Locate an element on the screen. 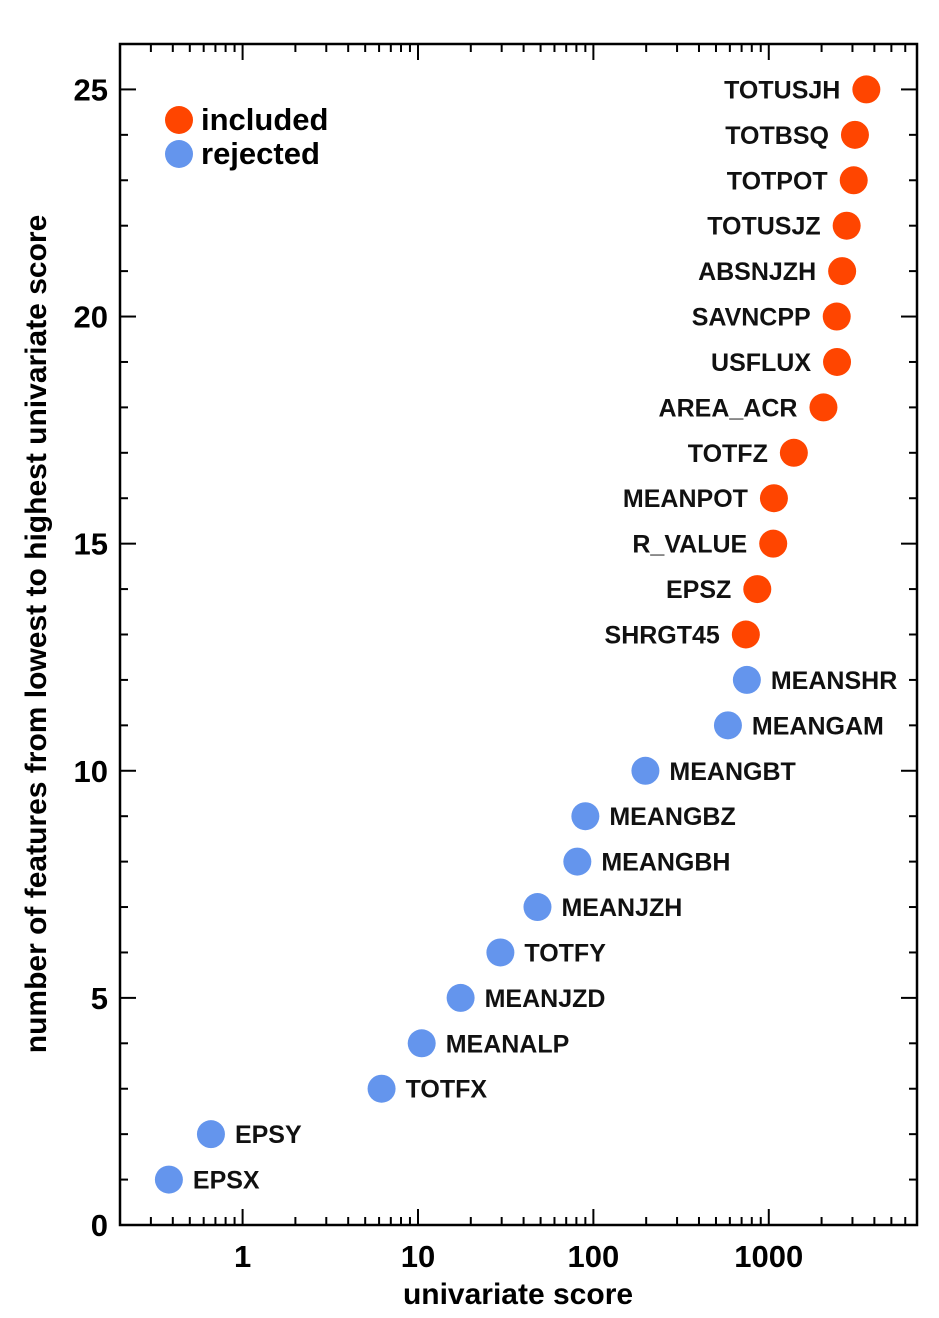 The width and height of the screenshot is (939, 1318). data-point-label: TOTUSJH is located at coordinates (782, 90).